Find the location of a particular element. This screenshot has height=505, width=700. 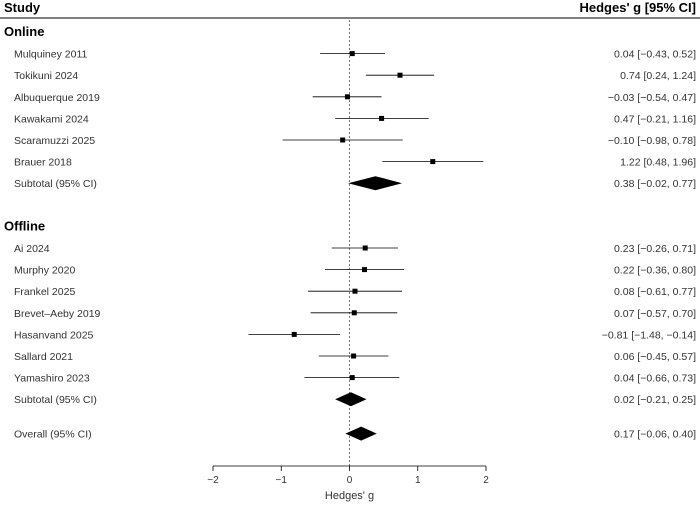

header-effect: Hedges' g [95% CI] is located at coordinates (637, 7).